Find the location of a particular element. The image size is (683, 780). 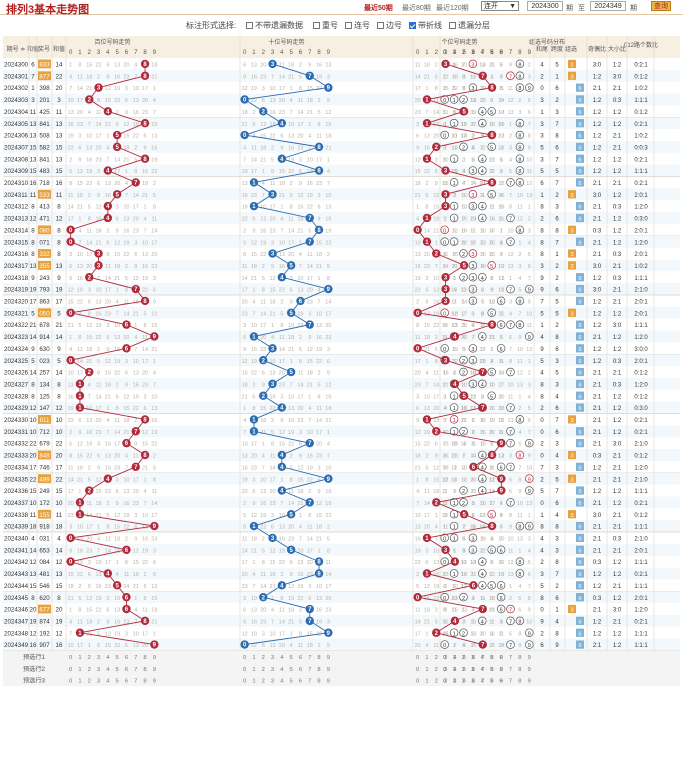

period-link-80: 最近80期 is located at coordinates (416, 8).